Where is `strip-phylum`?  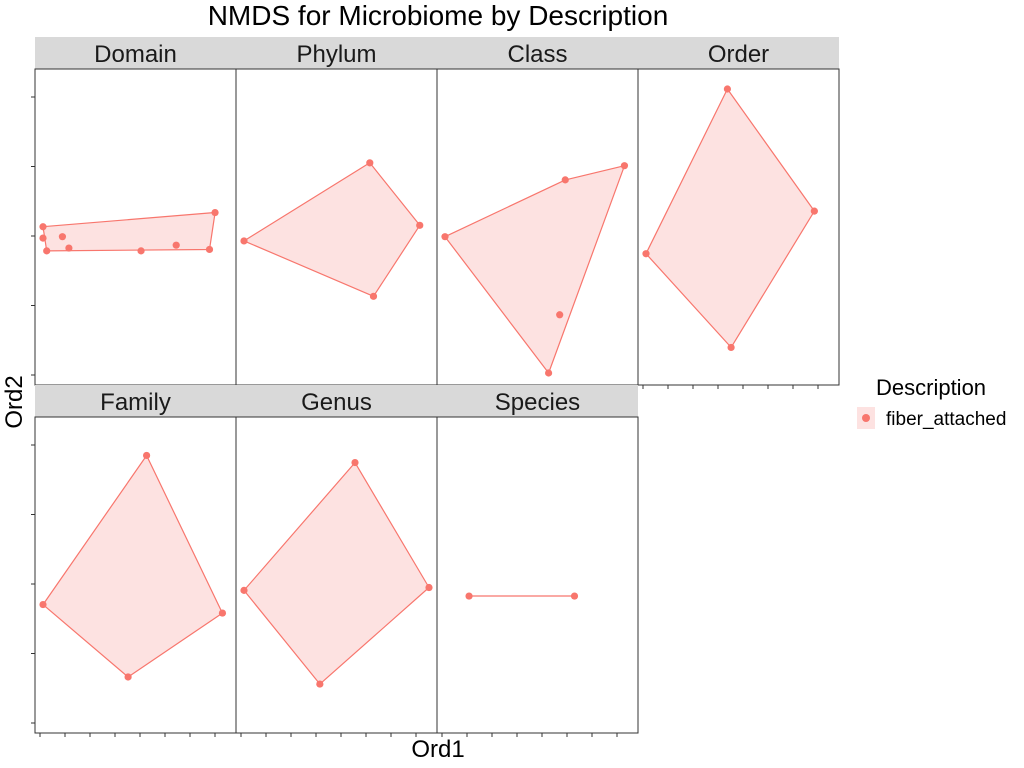 strip-phylum is located at coordinates (336, 53).